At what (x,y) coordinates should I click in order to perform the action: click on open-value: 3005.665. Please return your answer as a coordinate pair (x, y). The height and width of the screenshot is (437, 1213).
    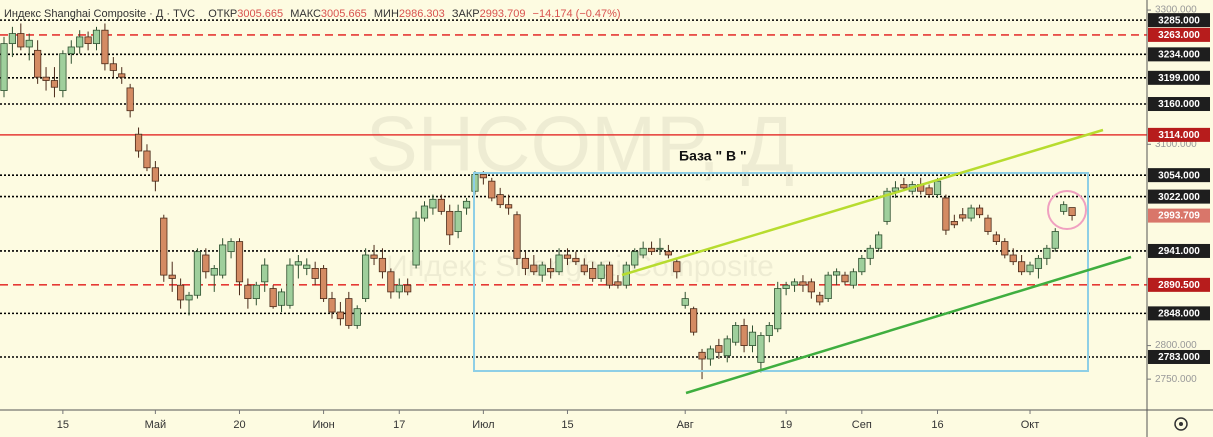
    Looking at the image, I should click on (260, 14).